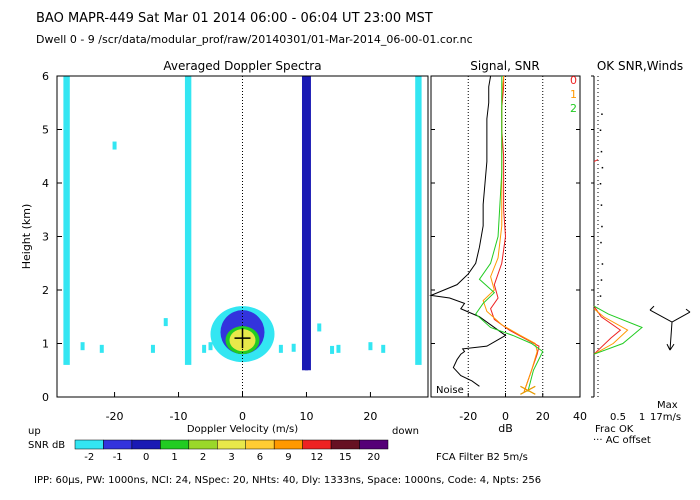  What do you see at coordinates (45, 76) in the screenshot?
I see `spectra-ytick-label: 6` at bounding box center [45, 76].